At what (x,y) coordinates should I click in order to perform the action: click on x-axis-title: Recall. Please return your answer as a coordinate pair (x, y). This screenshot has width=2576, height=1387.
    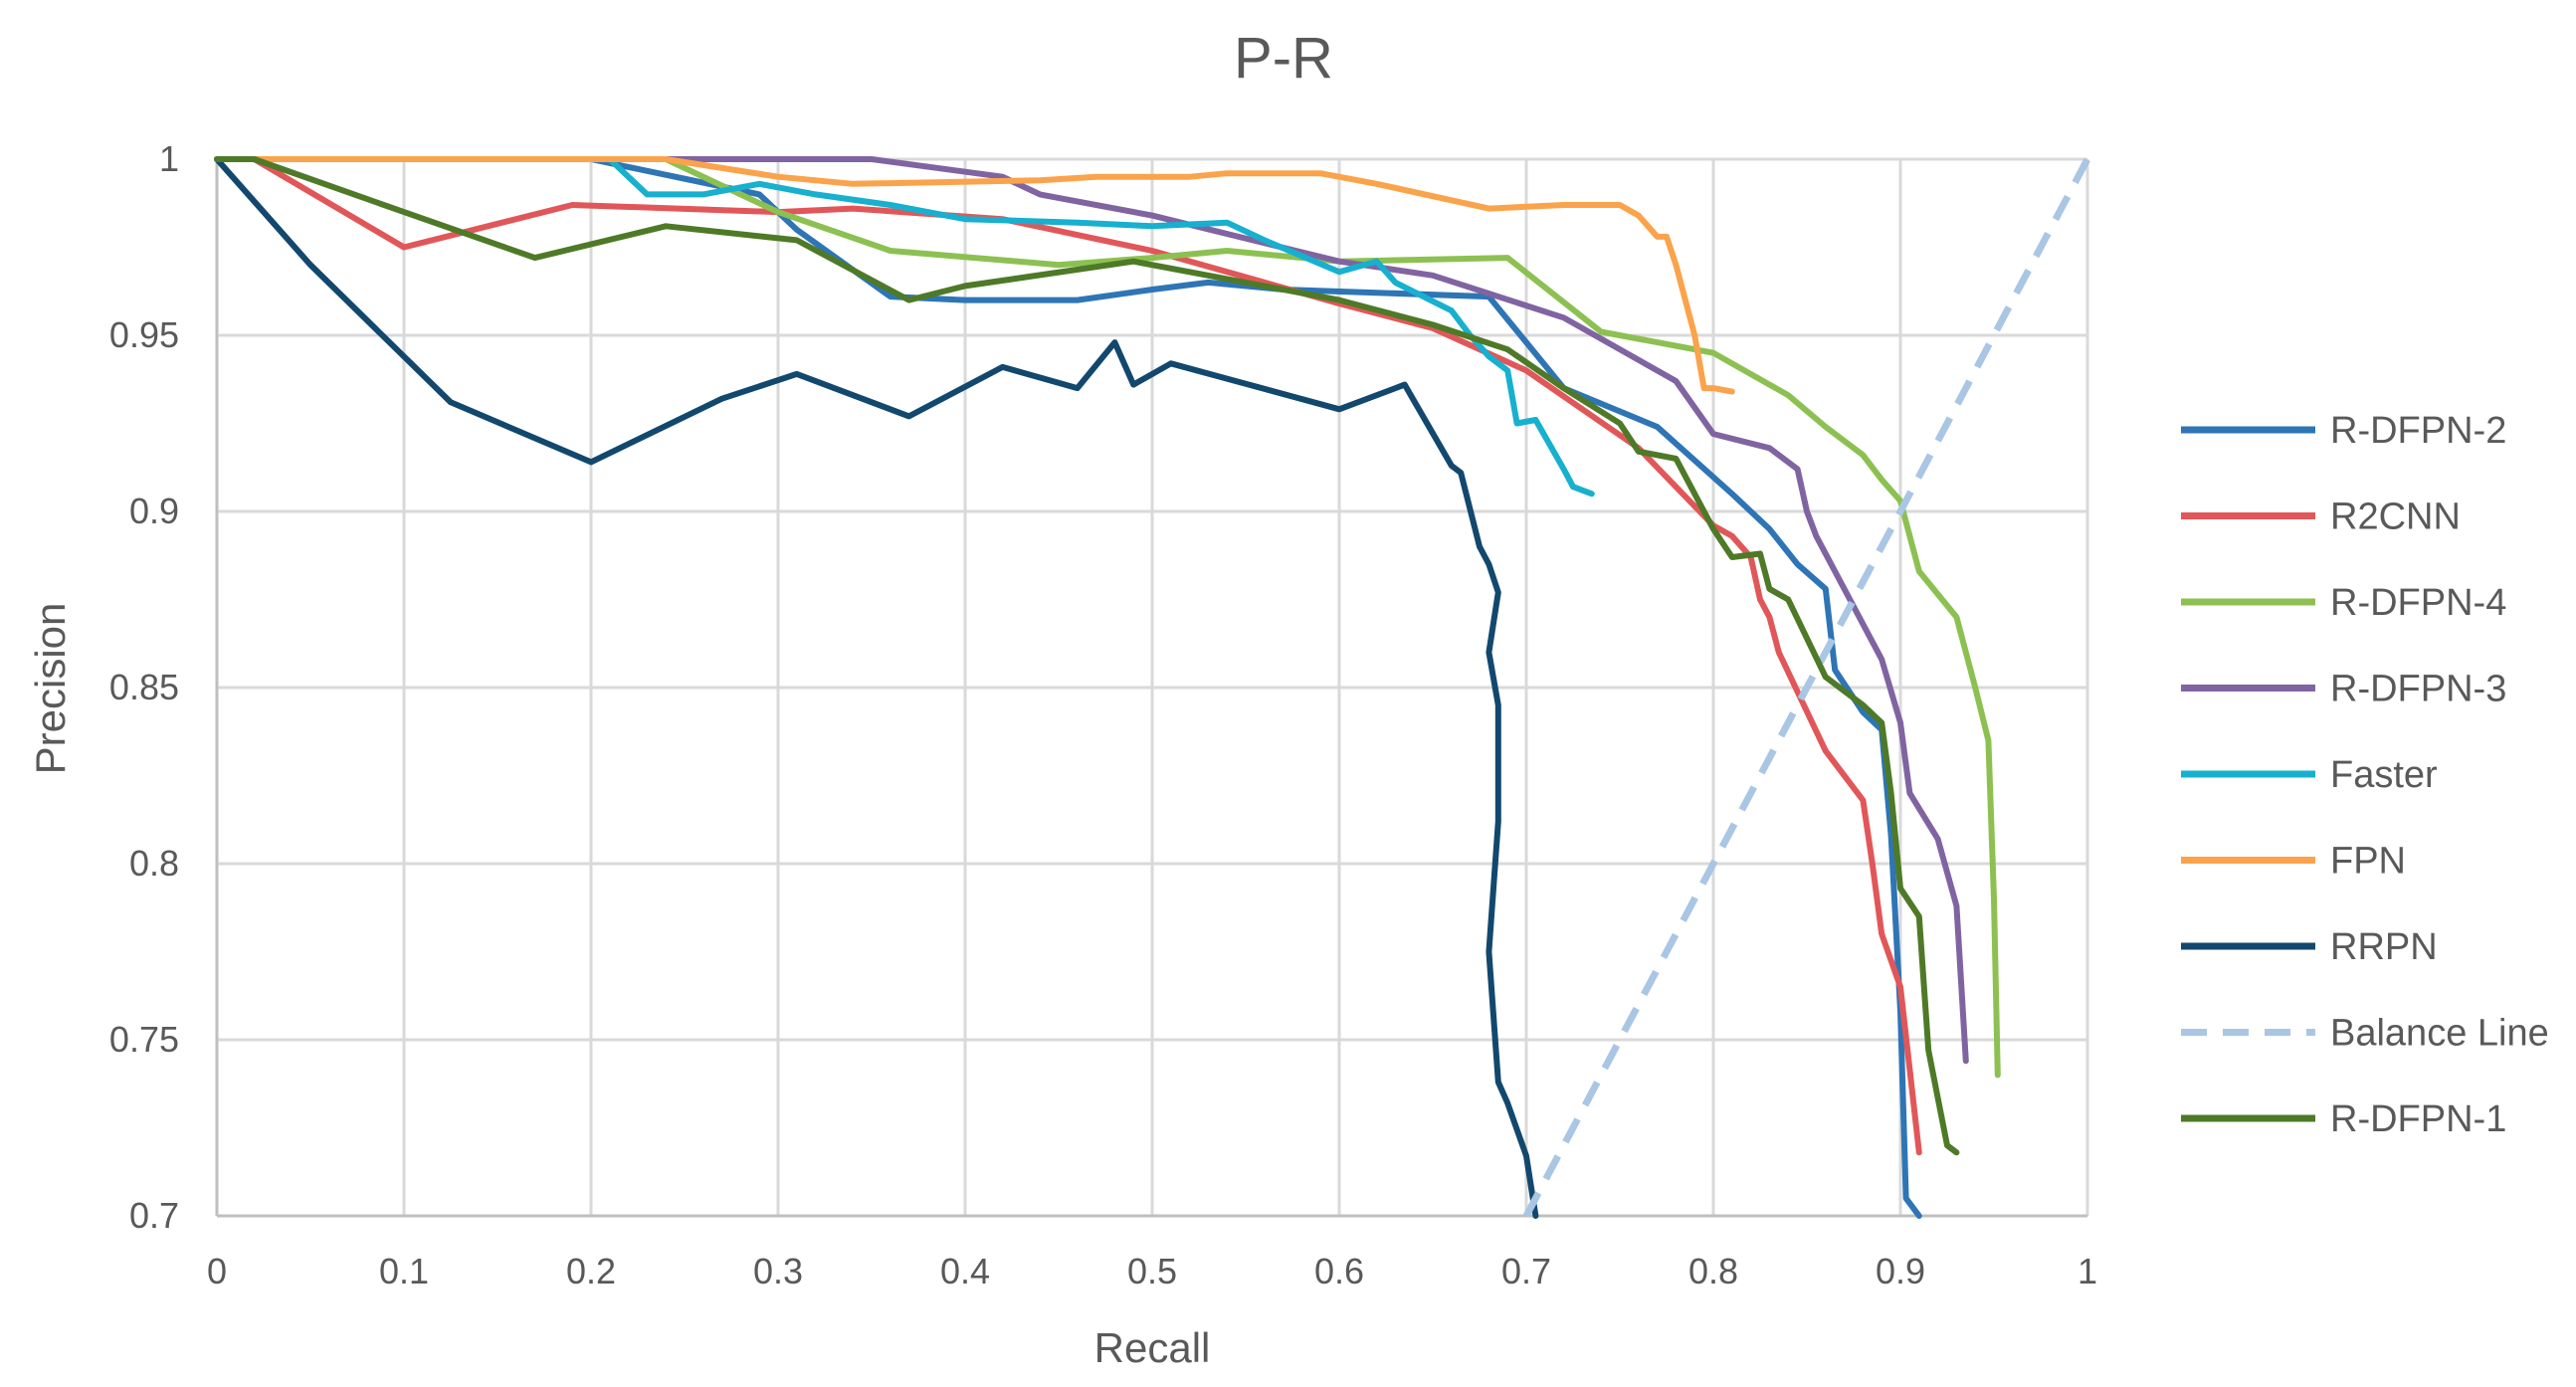
    Looking at the image, I should click on (1152, 1348).